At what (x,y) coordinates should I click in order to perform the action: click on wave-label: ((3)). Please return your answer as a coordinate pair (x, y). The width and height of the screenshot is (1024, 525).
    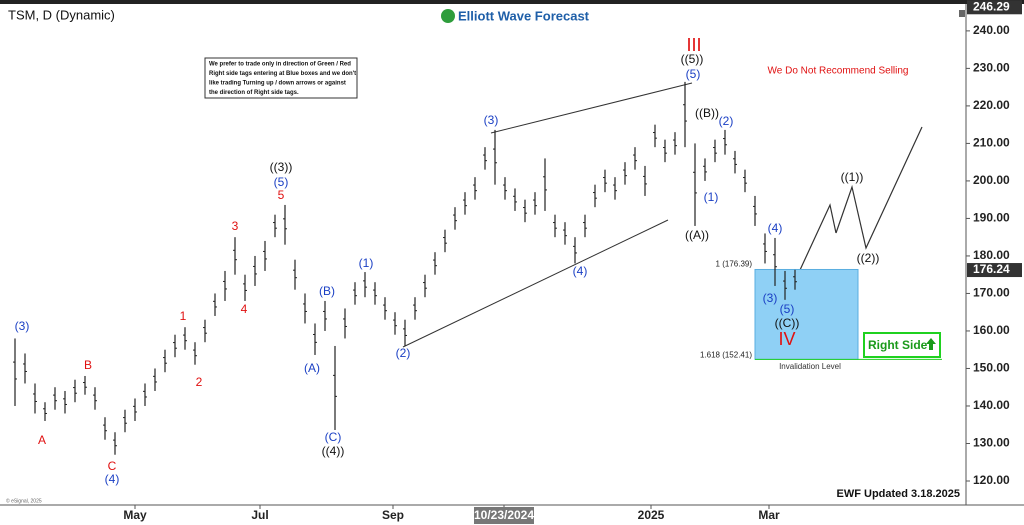
    Looking at the image, I should click on (281, 167).